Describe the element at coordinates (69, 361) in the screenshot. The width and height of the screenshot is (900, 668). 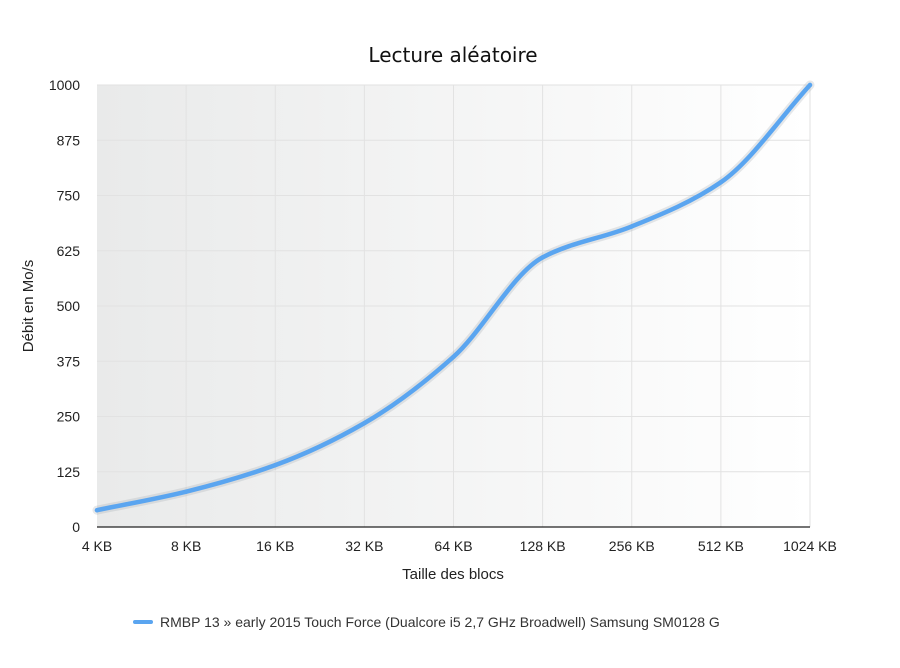
I see `y-tick-label: 375` at that location.